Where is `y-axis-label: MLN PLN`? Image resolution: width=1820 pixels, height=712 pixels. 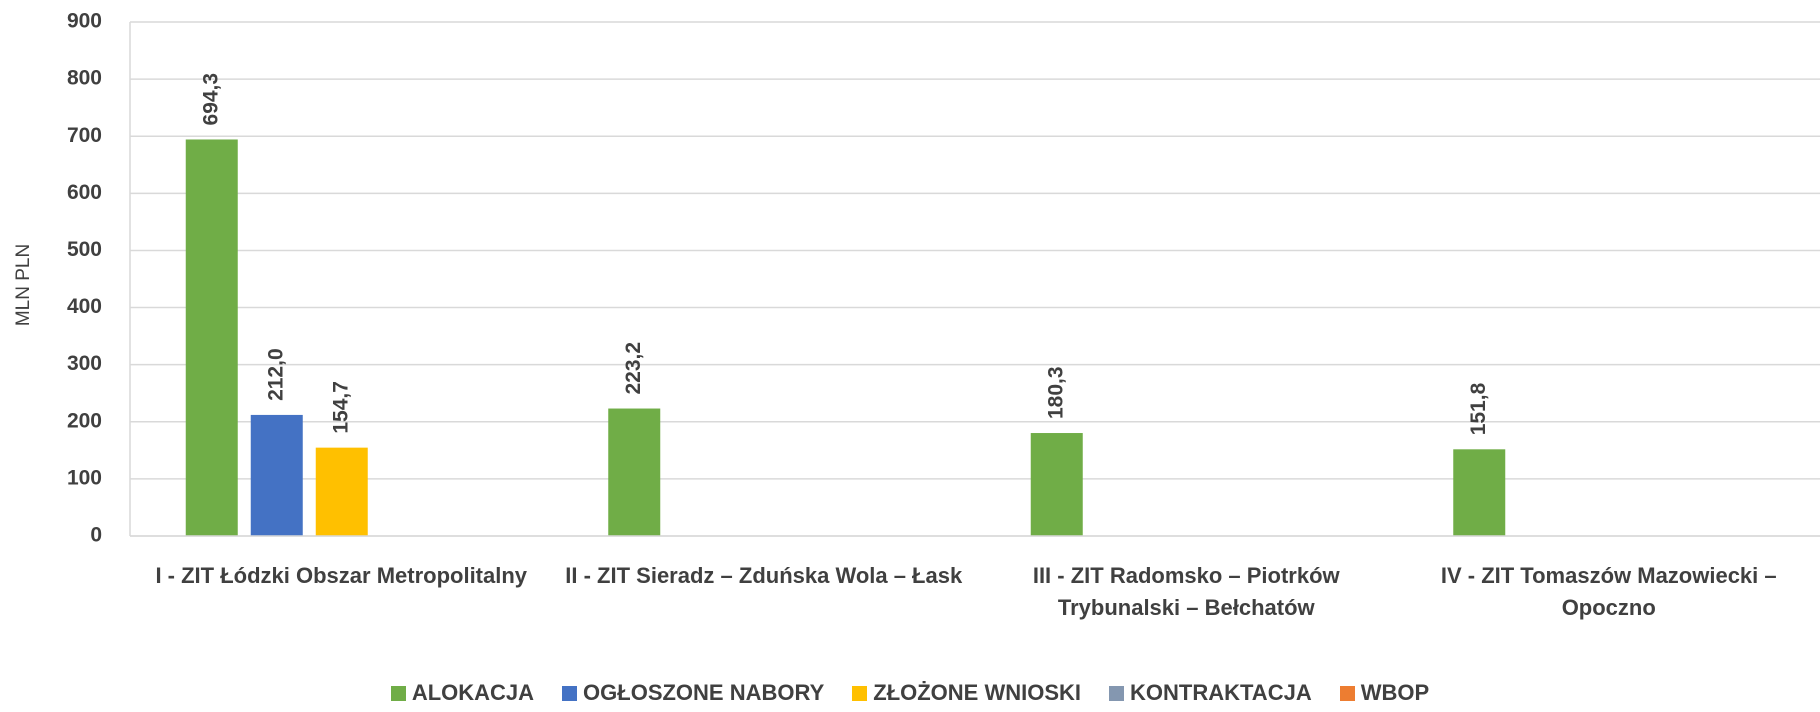 y-axis-label: MLN PLN is located at coordinates (23, 285).